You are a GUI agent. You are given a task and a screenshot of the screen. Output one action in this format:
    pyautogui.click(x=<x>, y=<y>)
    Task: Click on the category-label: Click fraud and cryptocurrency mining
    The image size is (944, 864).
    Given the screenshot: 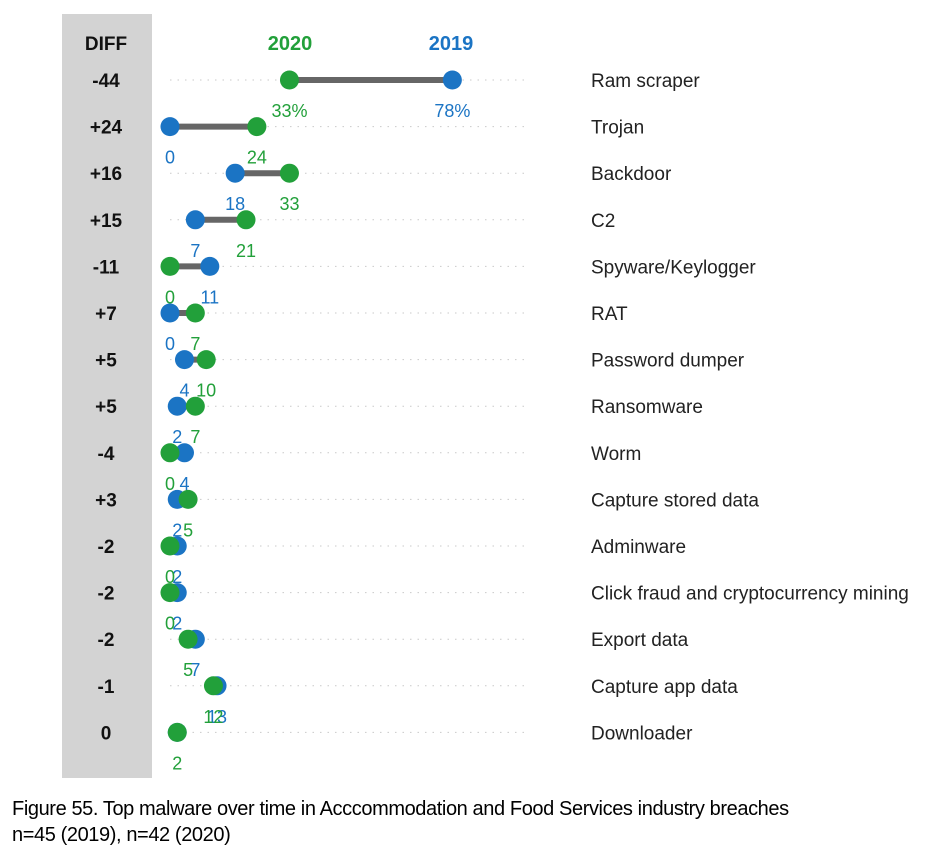 What is the action you would take?
    pyautogui.click(x=750, y=594)
    